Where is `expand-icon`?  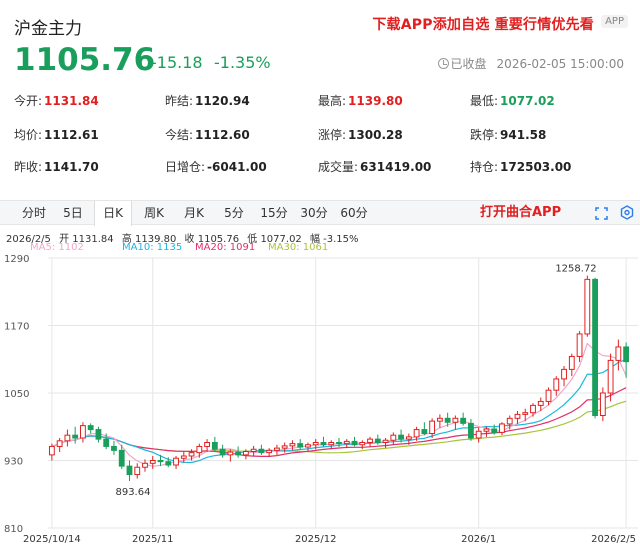
expand-icon is located at coordinates (601, 213).